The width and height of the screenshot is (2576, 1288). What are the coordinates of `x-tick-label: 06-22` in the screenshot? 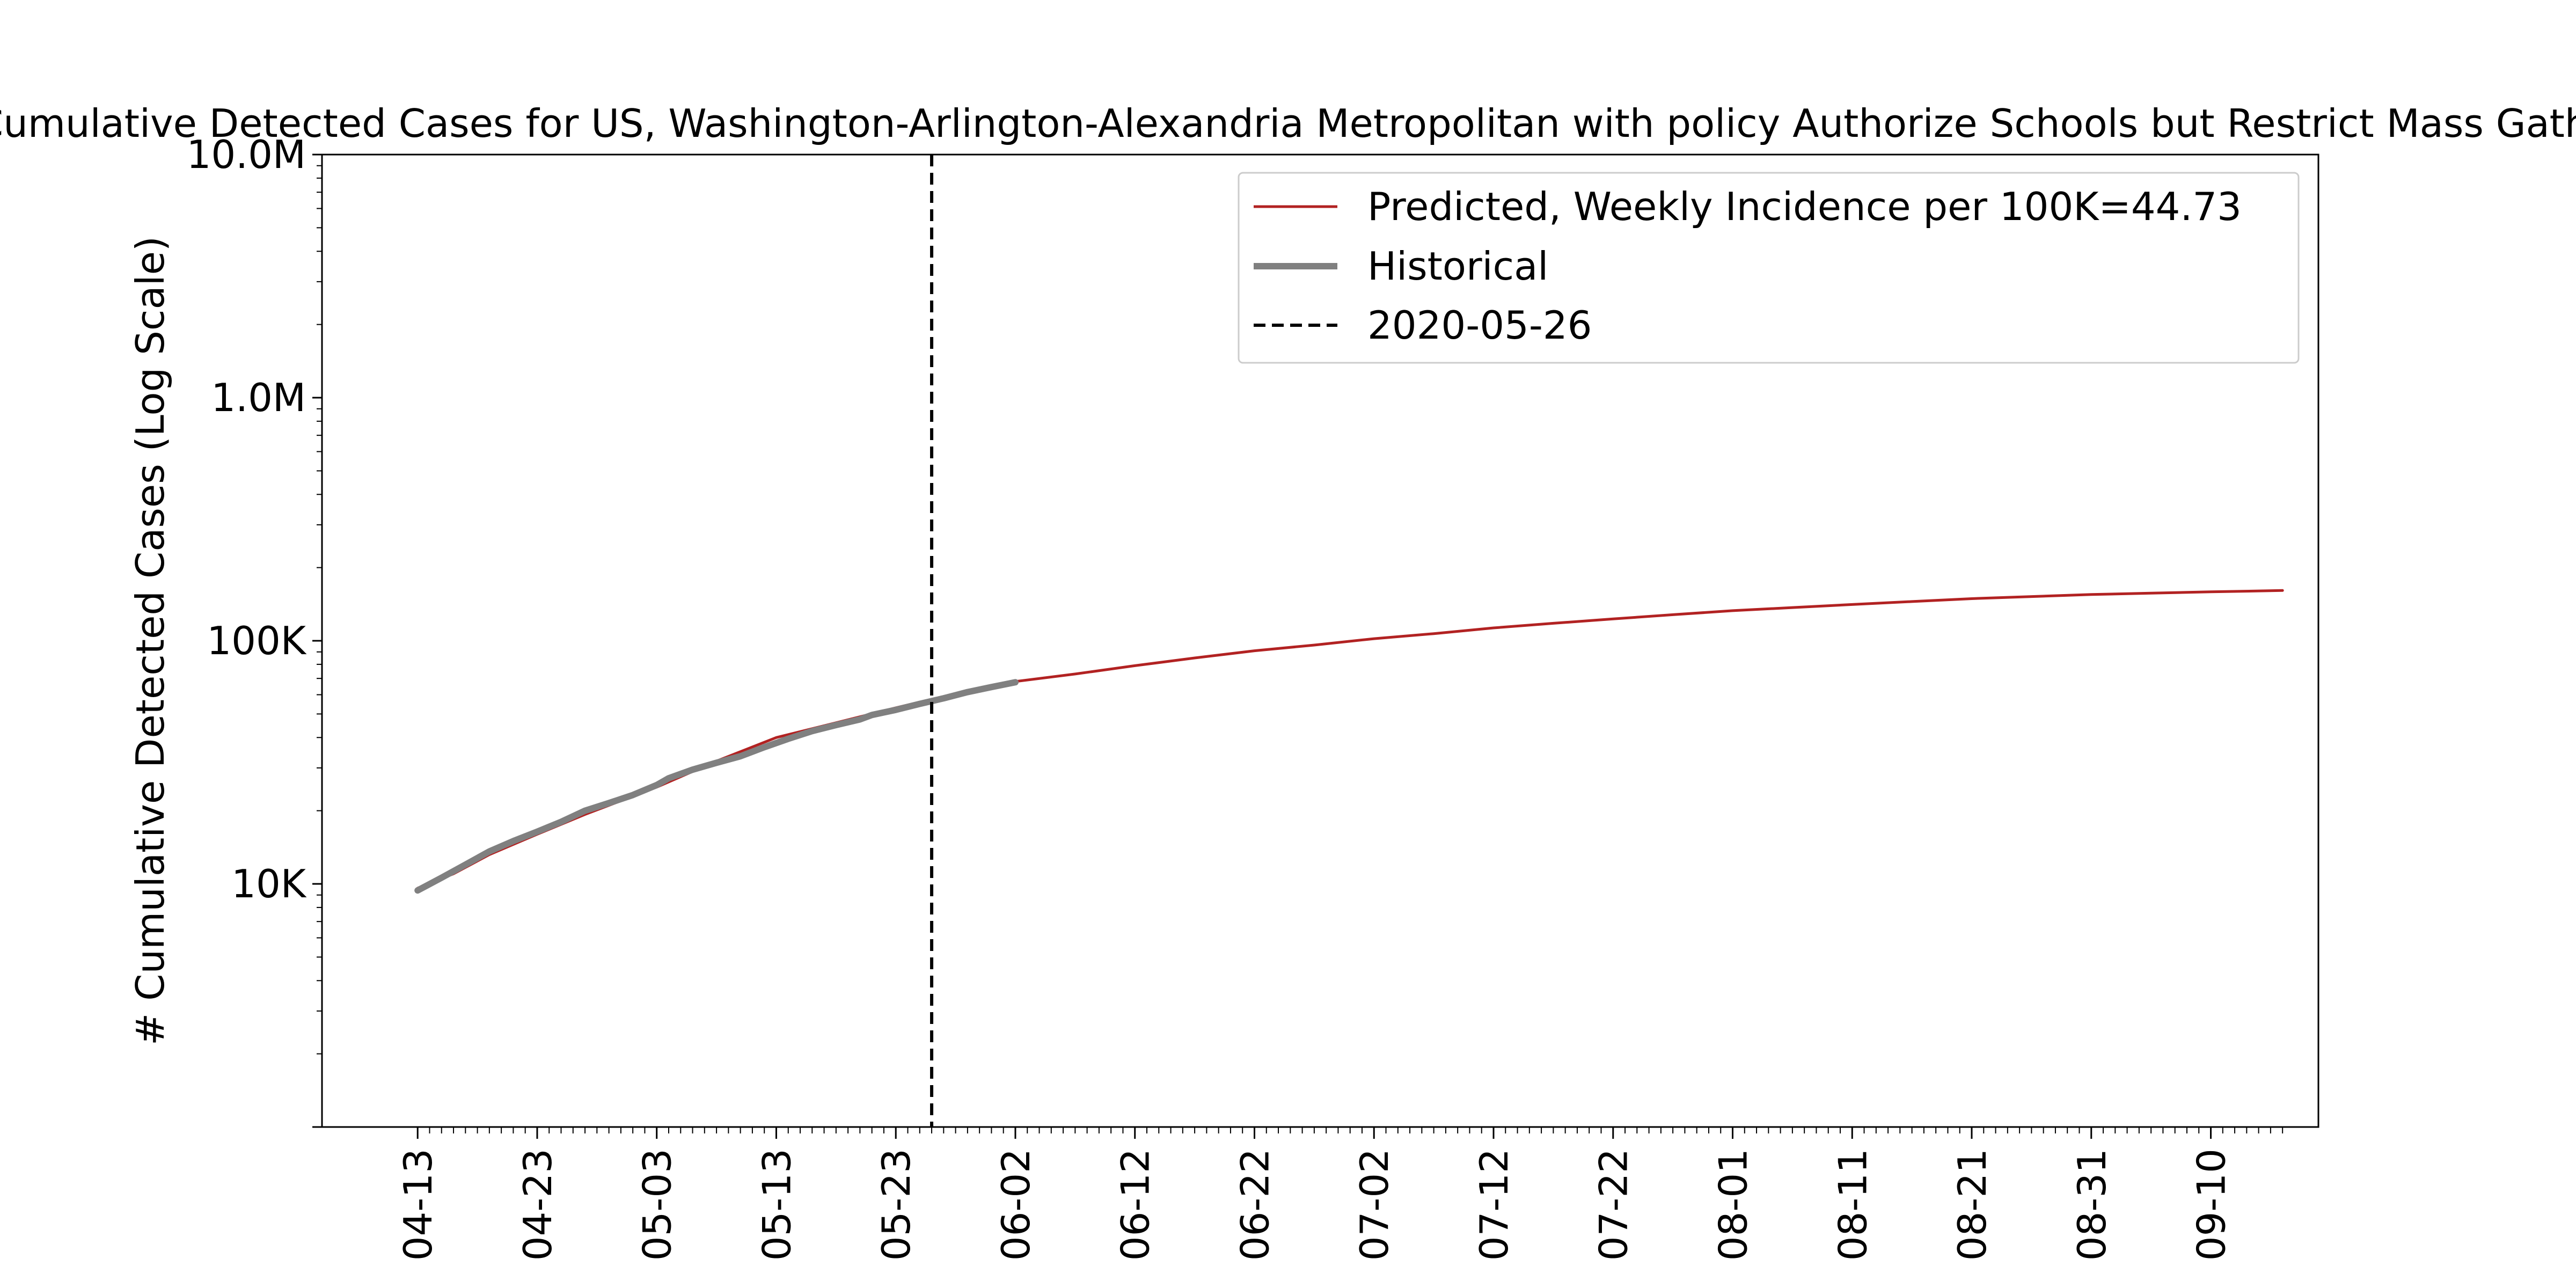 It's located at (1255, 1204).